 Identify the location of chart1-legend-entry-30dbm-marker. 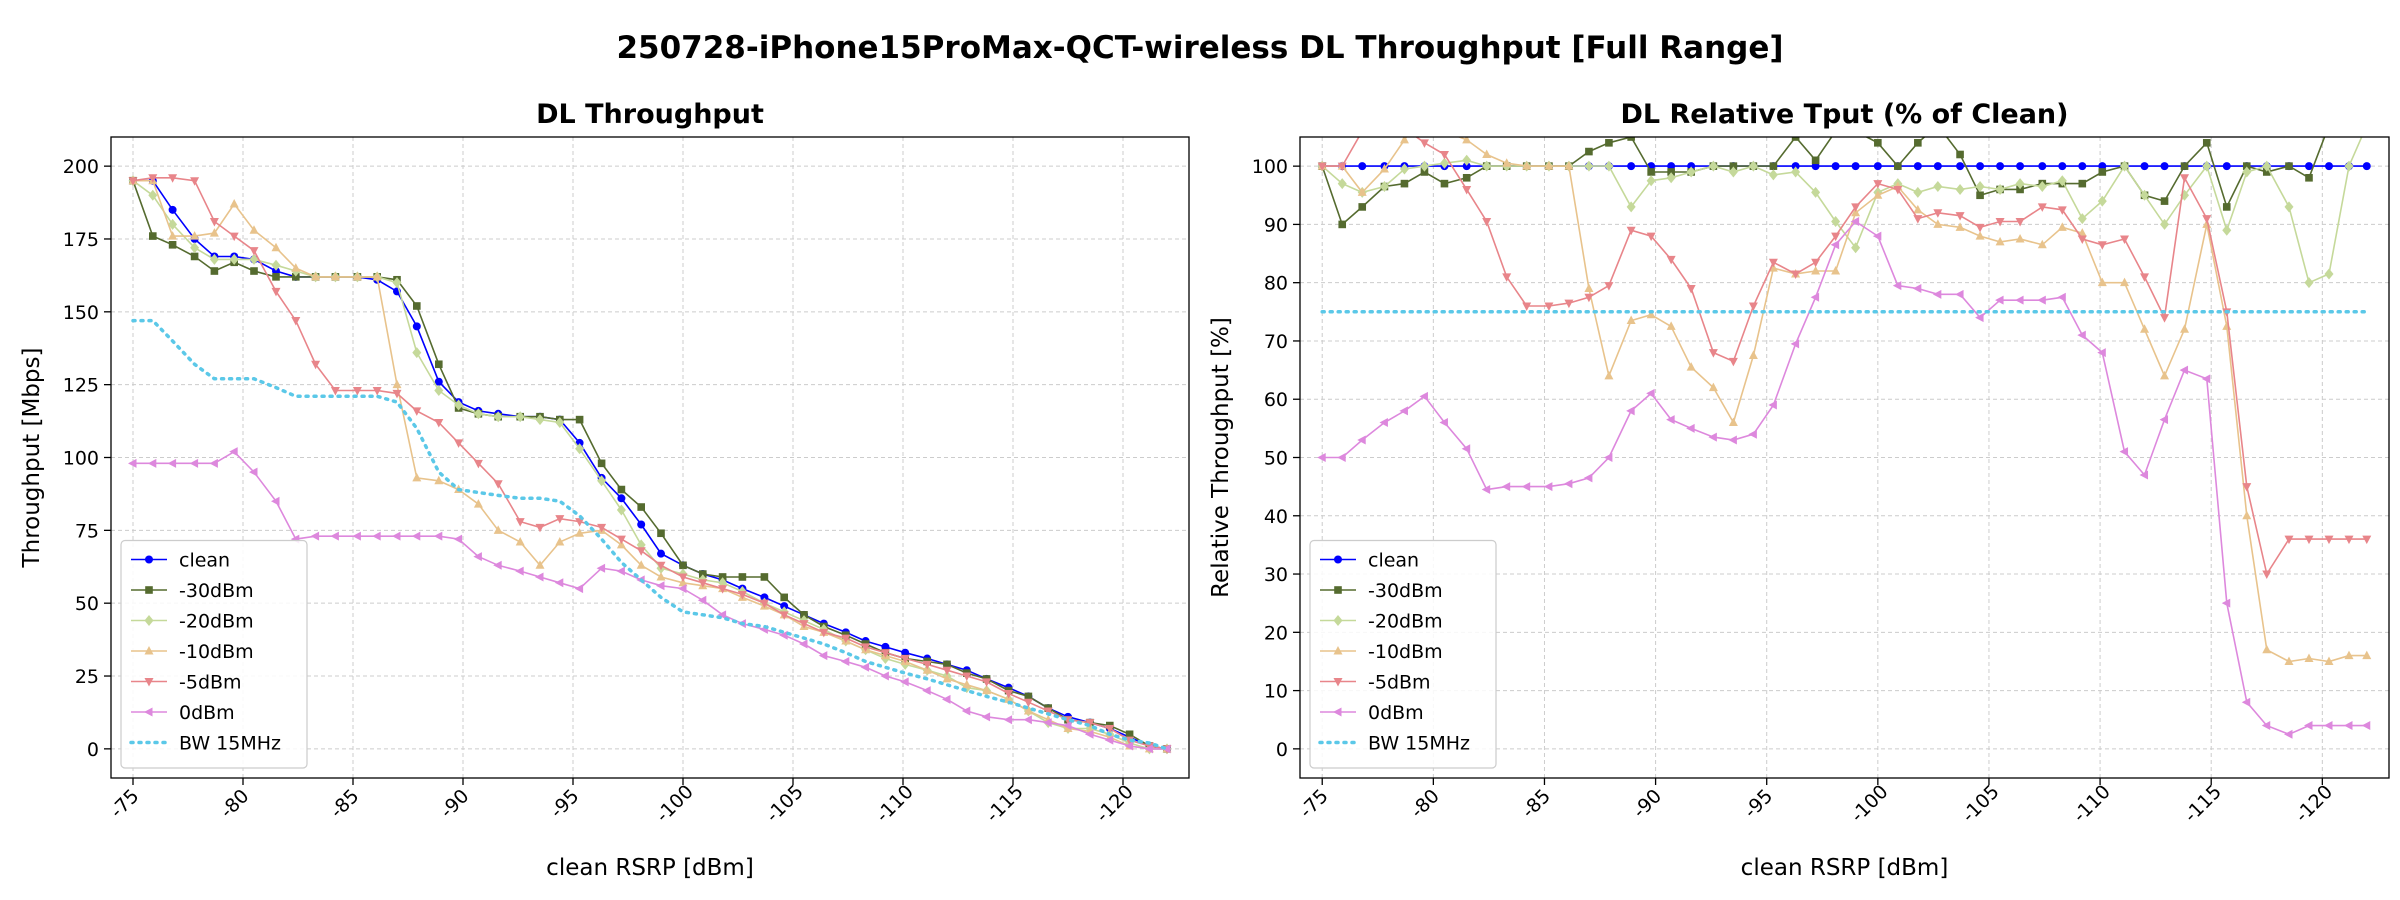
(149, 590).